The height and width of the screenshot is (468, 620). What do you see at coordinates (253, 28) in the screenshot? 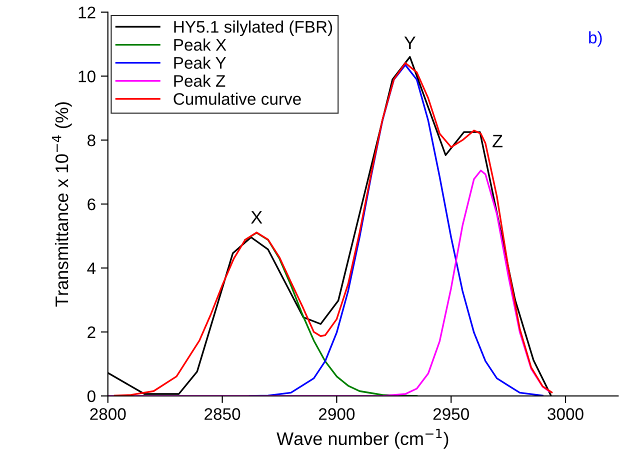
I see `legend-label: HY5.1 silylated (FBR)` at bounding box center [253, 28].